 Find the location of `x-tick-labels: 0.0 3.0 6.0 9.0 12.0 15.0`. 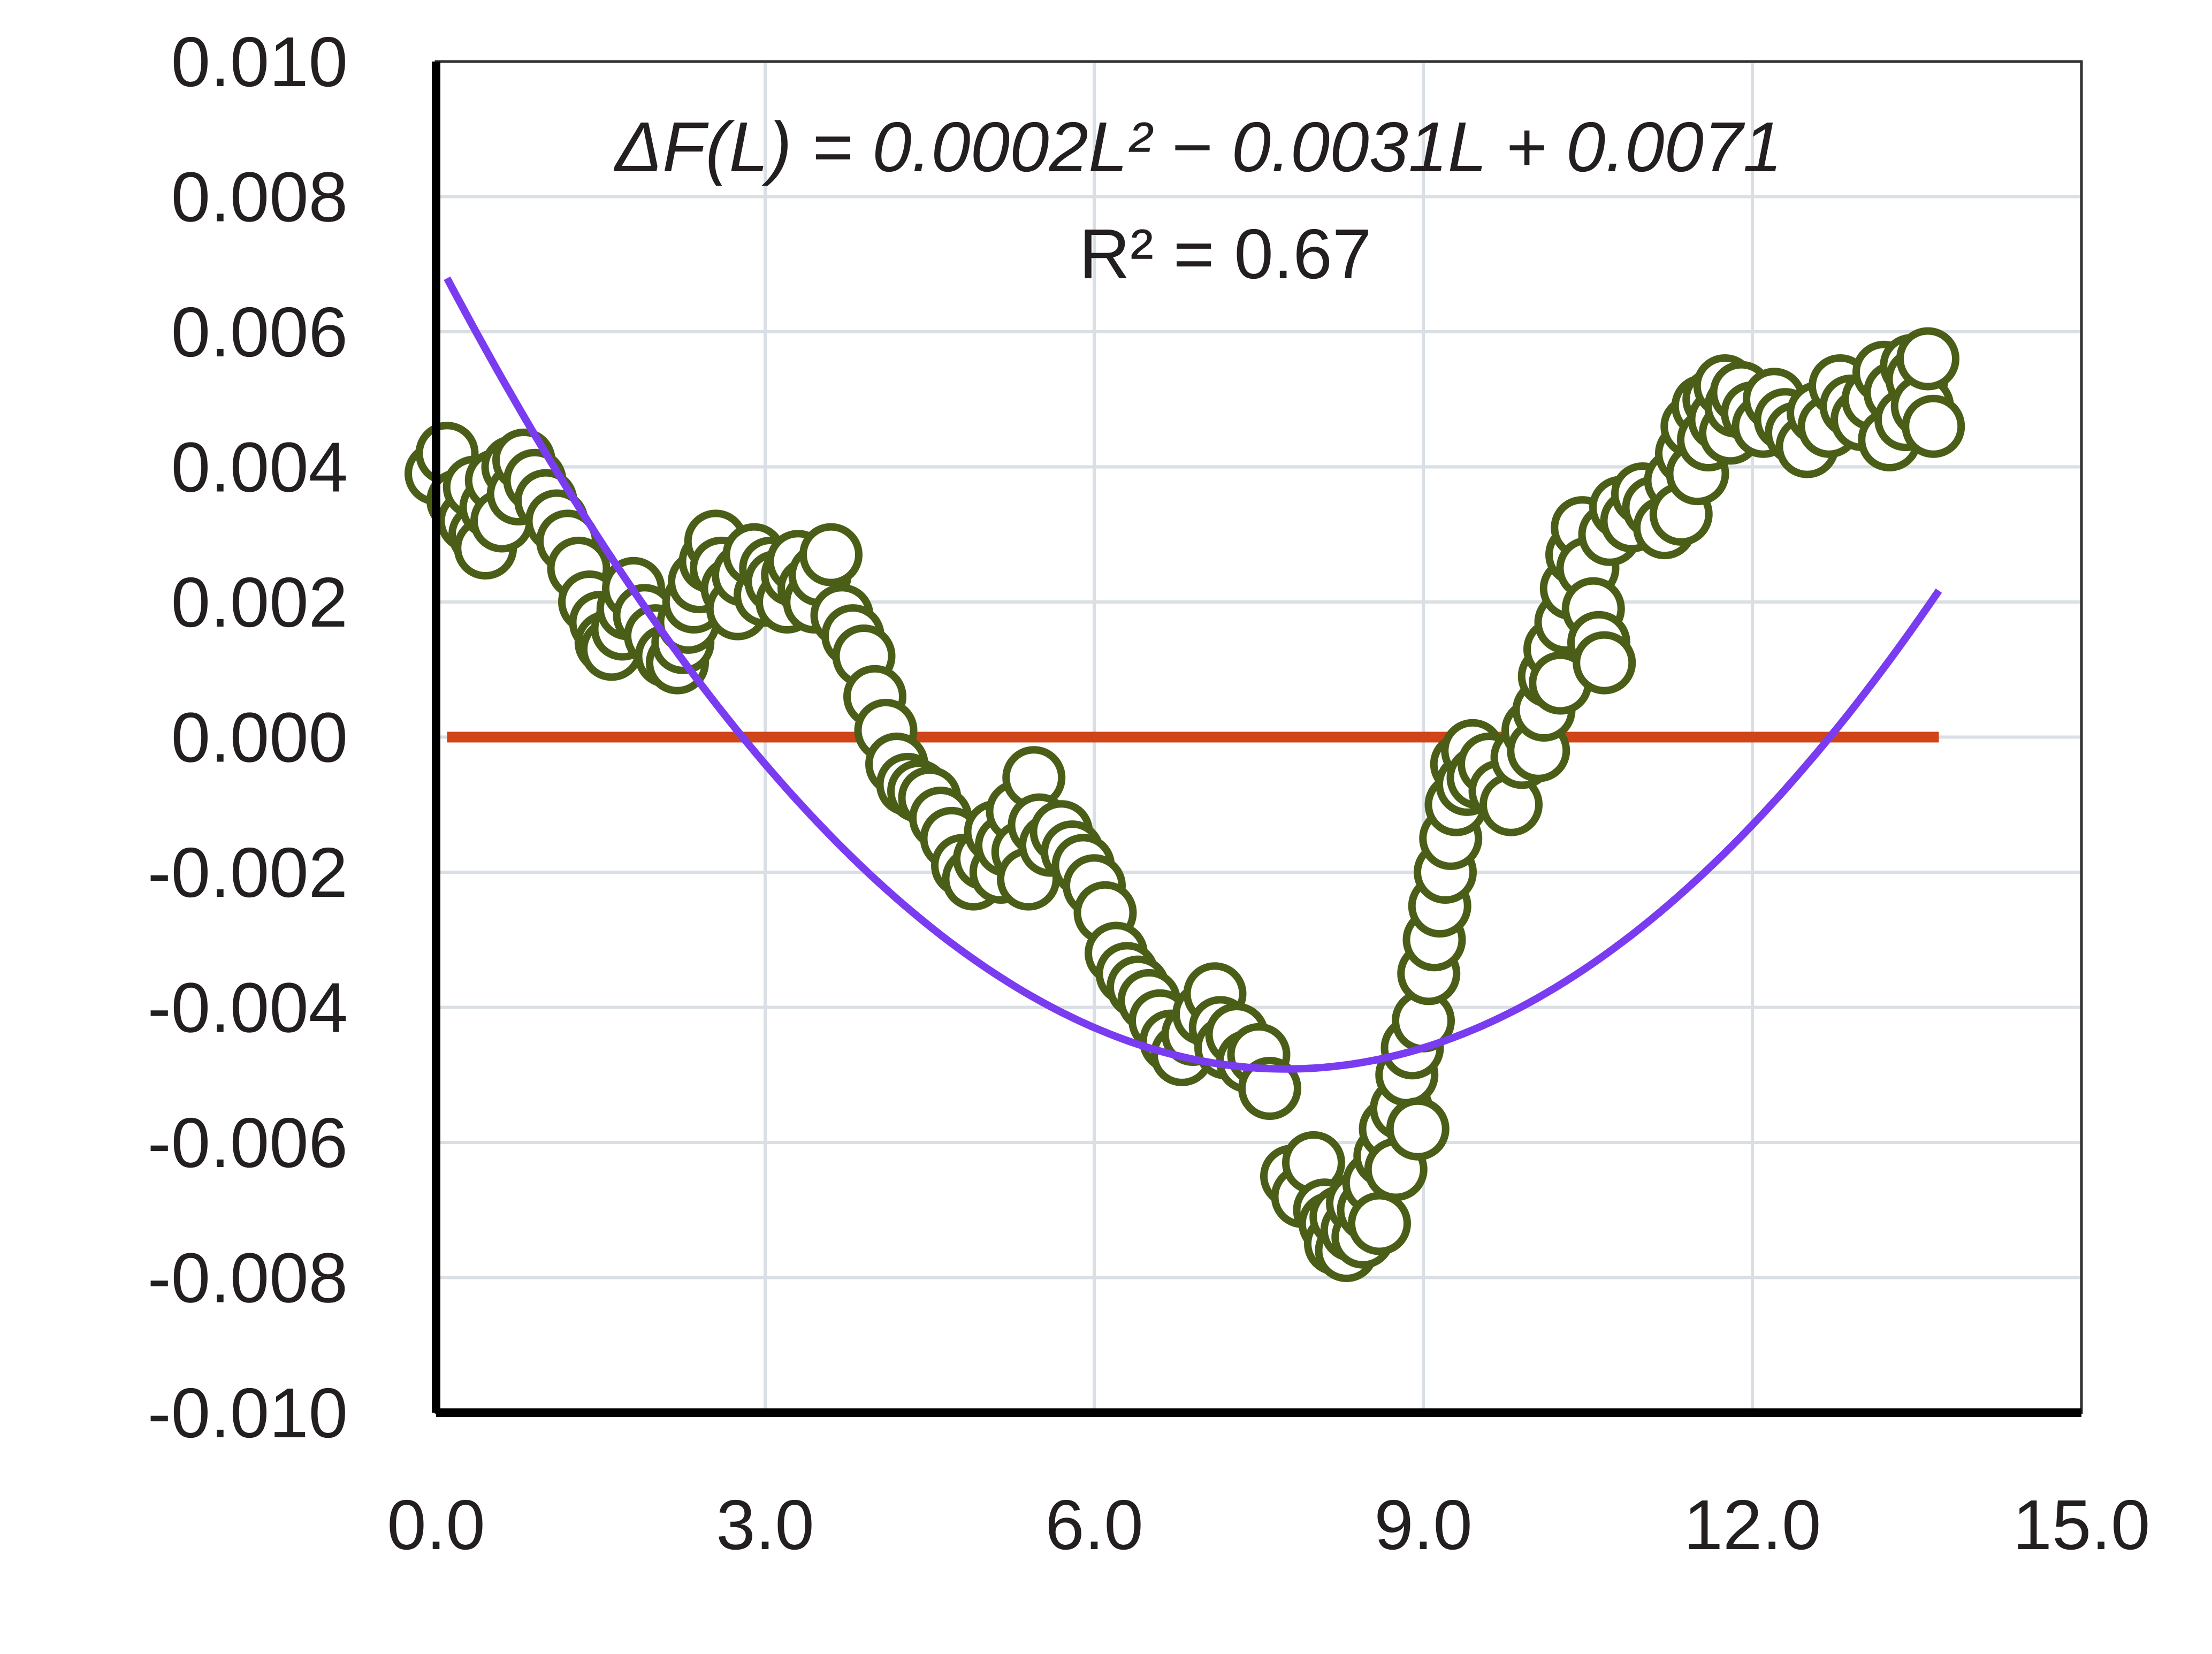

x-tick-labels: 0.0 3.0 6.0 9.0 12.0 15.0 is located at coordinates (1268, 1524).